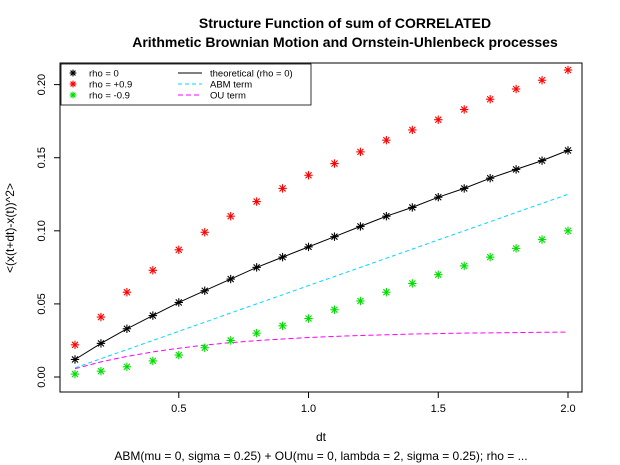 This screenshot has height=465, width=620. I want to click on chart-title-line1: Structure Function of sum of CORRELATED, so click(345, 23).